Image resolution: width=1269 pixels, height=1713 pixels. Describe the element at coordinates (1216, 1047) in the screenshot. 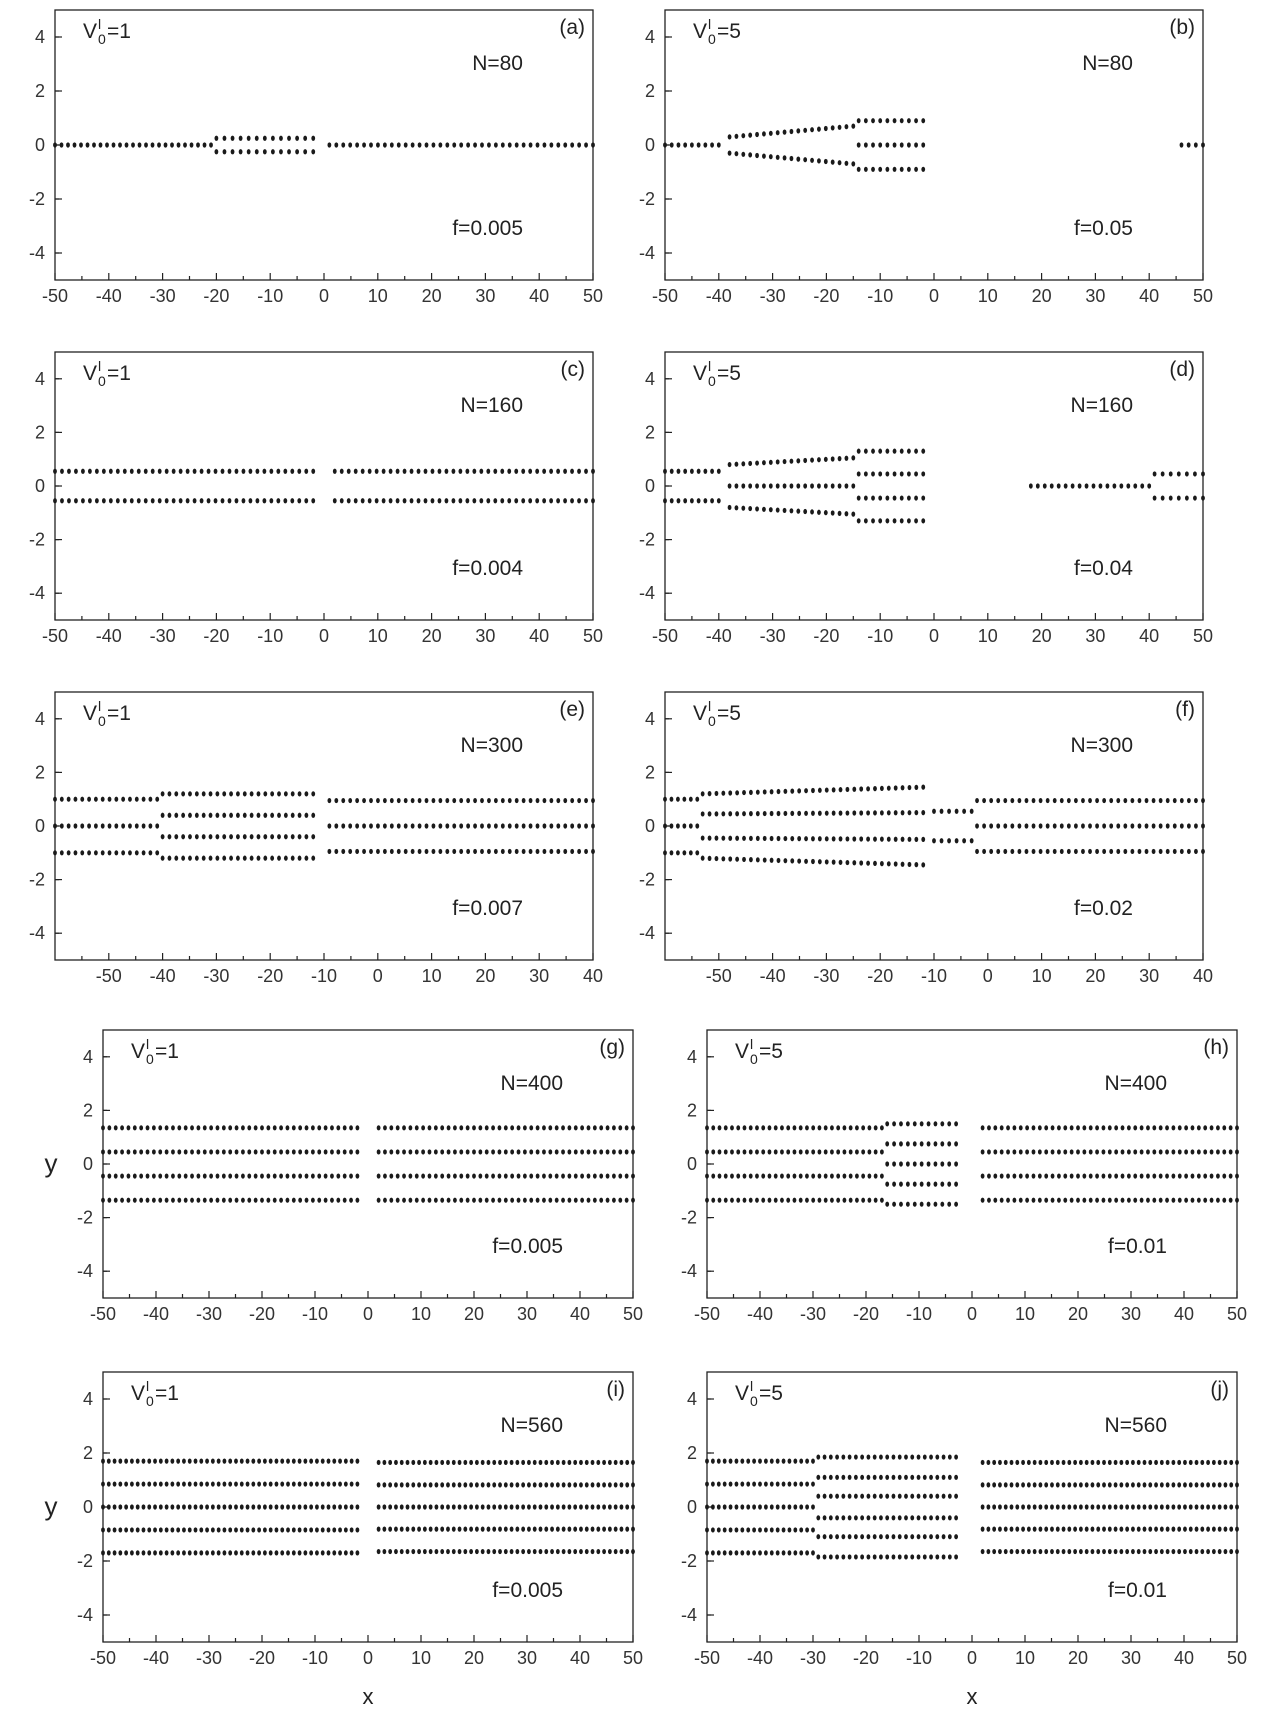

I see `panel-label: (h)` at that location.